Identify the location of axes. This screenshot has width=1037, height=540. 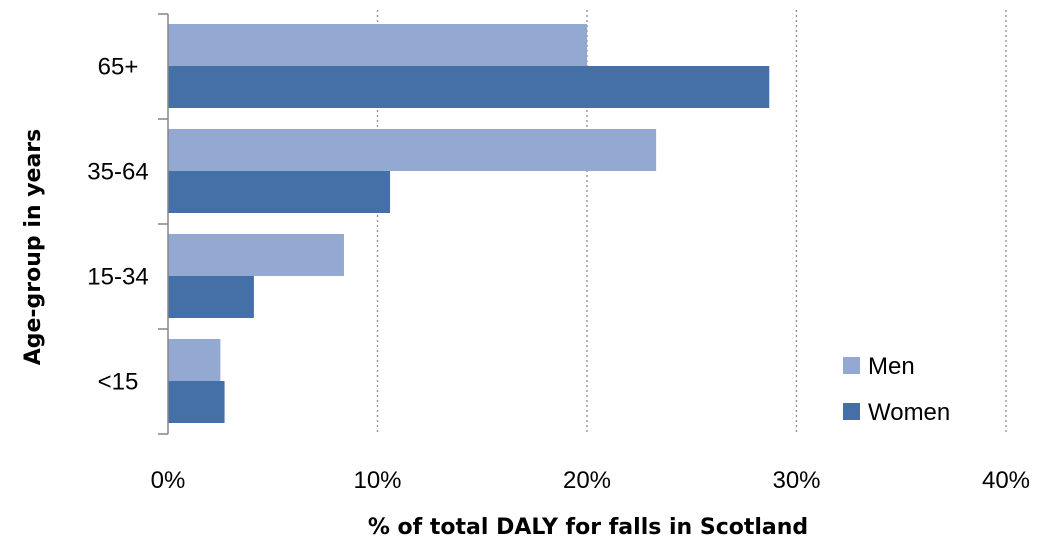
(163, 224).